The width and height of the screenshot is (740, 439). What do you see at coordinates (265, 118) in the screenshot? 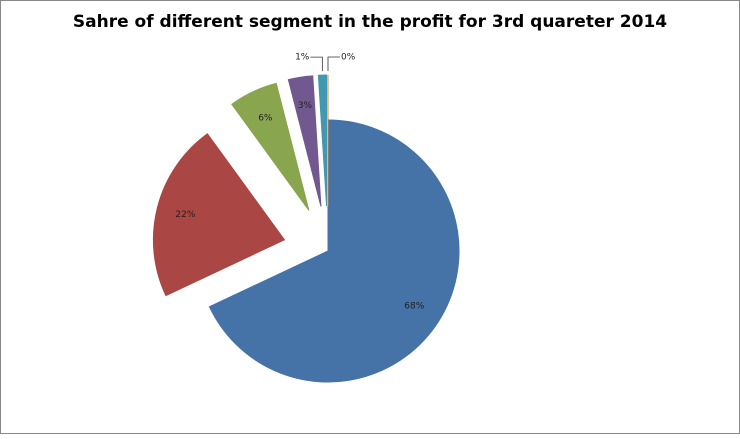
I see `data-label: 6%` at bounding box center [265, 118].